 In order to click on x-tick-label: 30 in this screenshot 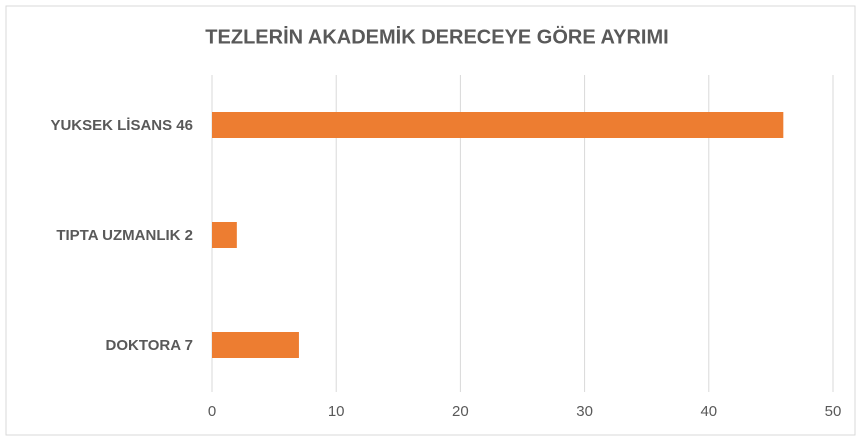, I will do `click(584, 411)`.